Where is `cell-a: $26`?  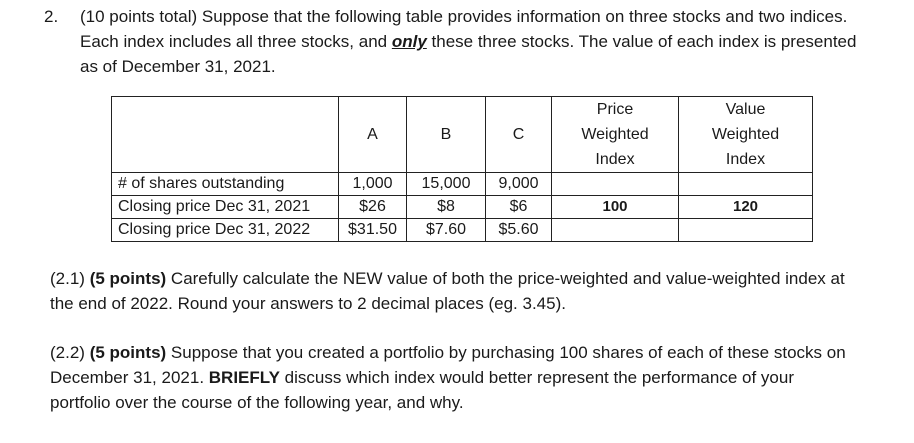
cell-a: $26 is located at coordinates (372, 207).